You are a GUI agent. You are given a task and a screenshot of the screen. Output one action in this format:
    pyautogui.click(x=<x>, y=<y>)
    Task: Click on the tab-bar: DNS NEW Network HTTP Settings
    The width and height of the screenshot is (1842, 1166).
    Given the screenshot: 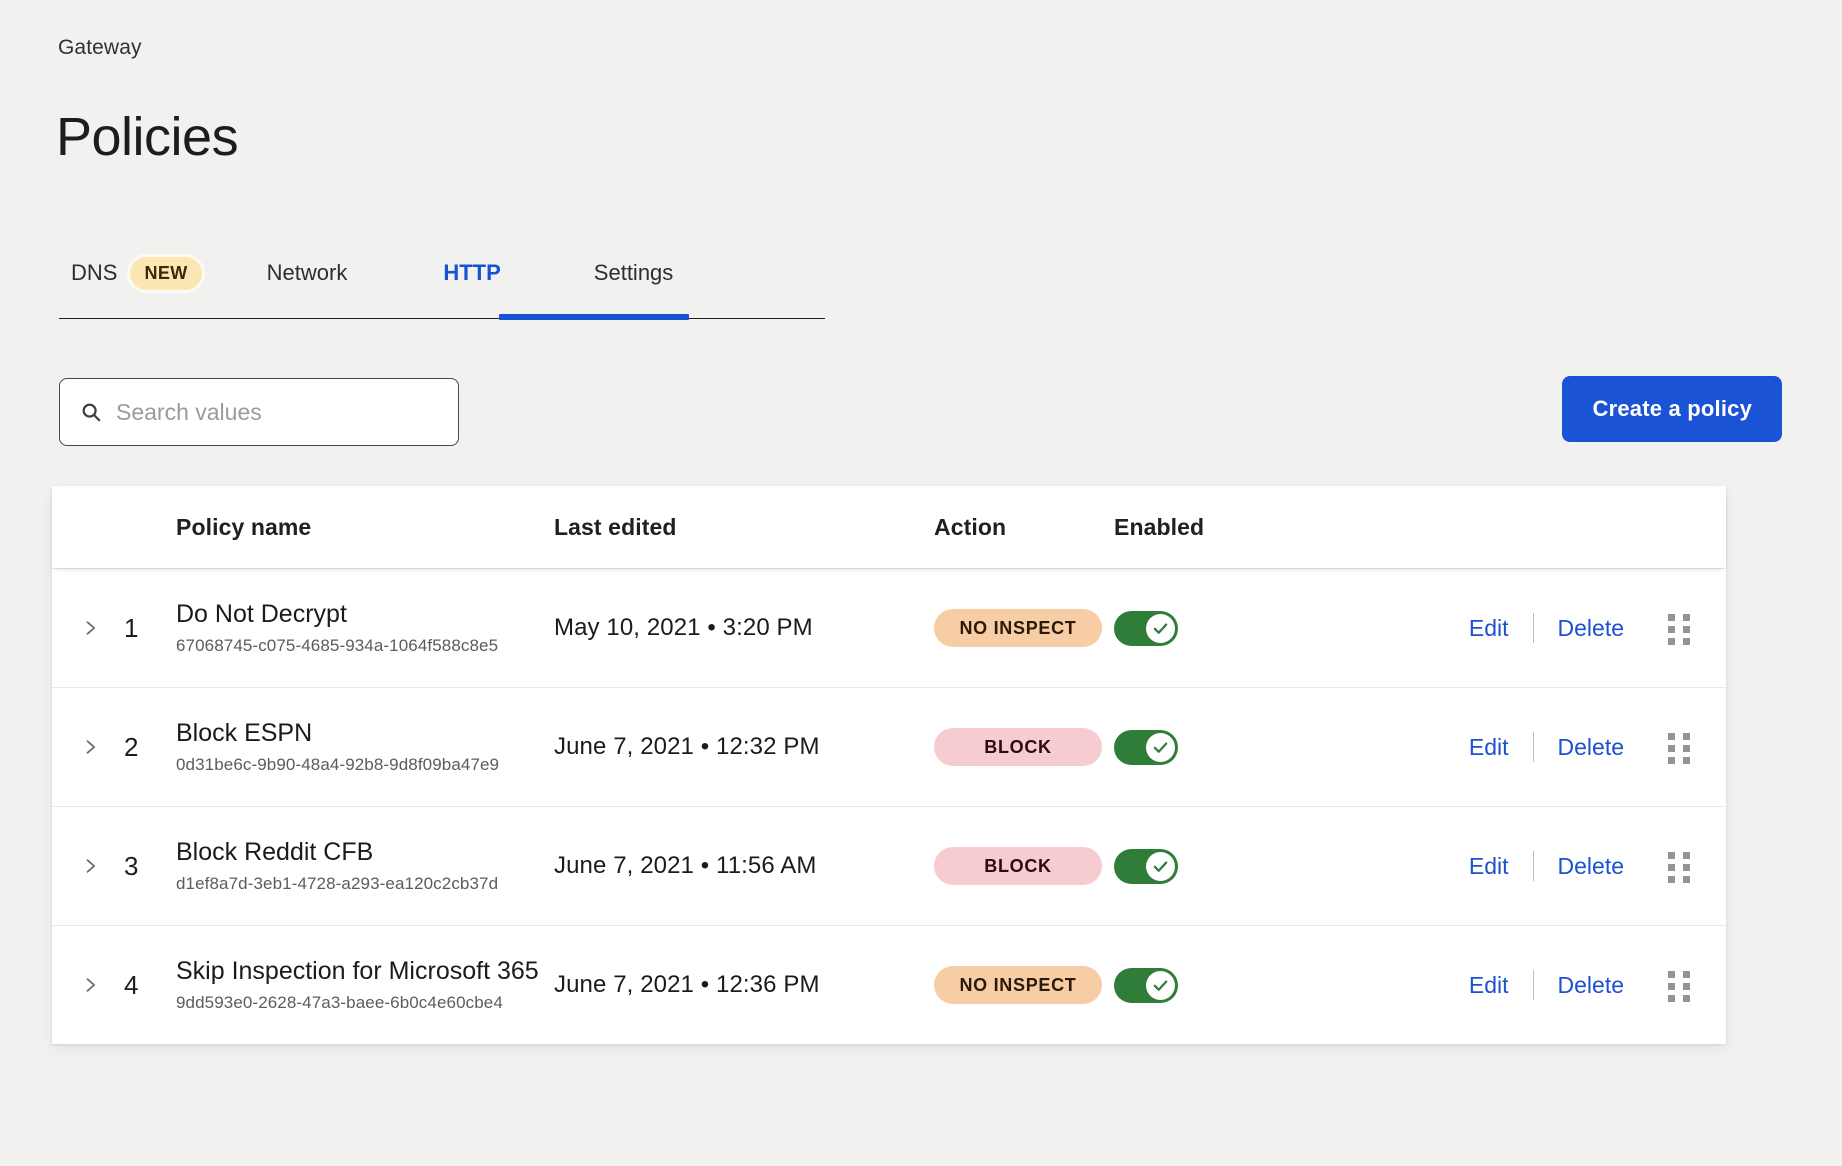 What is the action you would take?
    pyautogui.click(x=442, y=283)
    